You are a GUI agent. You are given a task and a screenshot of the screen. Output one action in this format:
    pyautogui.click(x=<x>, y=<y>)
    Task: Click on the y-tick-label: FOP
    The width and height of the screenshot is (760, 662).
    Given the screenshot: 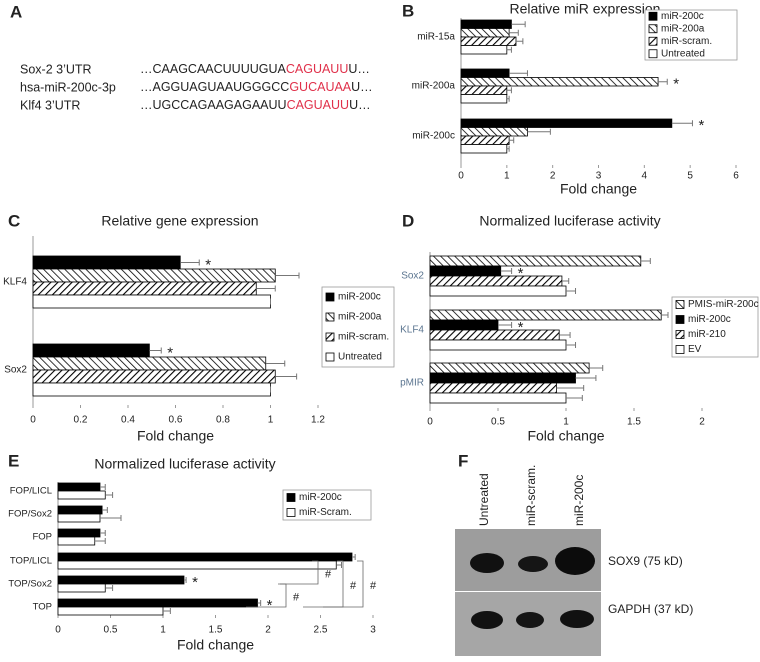 What is the action you would take?
    pyautogui.click(x=42, y=537)
    